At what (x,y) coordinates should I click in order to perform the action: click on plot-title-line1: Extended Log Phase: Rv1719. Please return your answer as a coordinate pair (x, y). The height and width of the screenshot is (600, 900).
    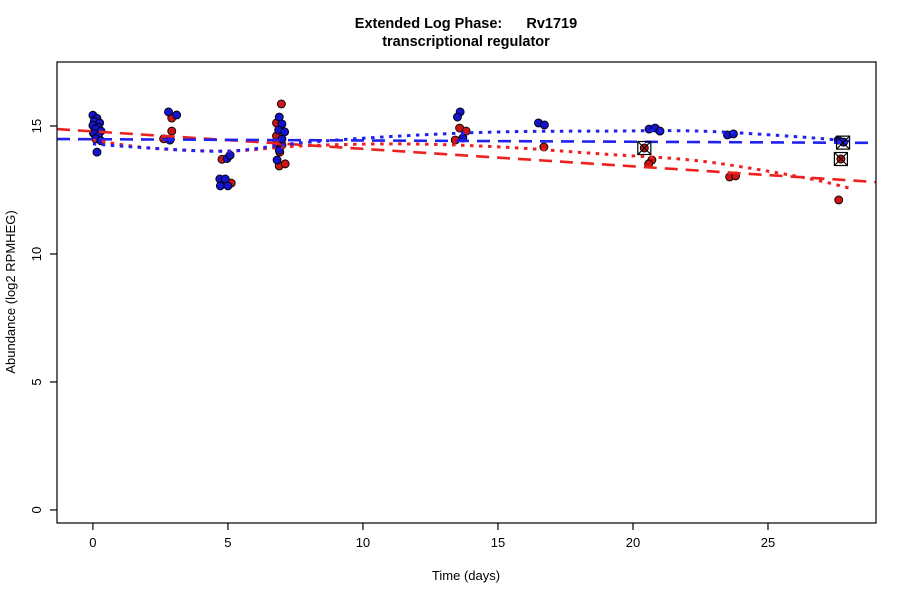
    Looking at the image, I should click on (466, 24).